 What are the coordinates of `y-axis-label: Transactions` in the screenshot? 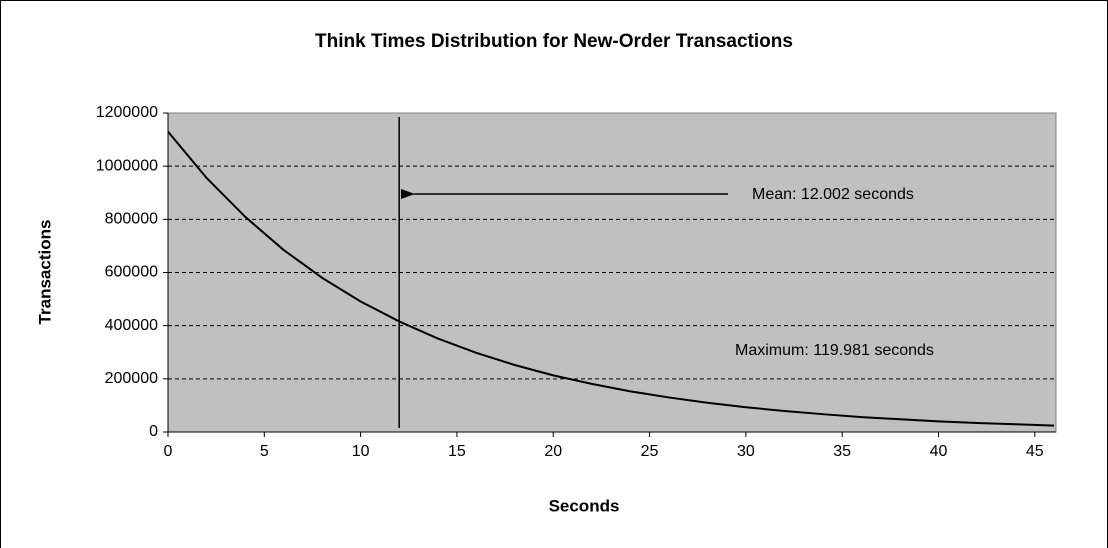 It's located at (44, 272).